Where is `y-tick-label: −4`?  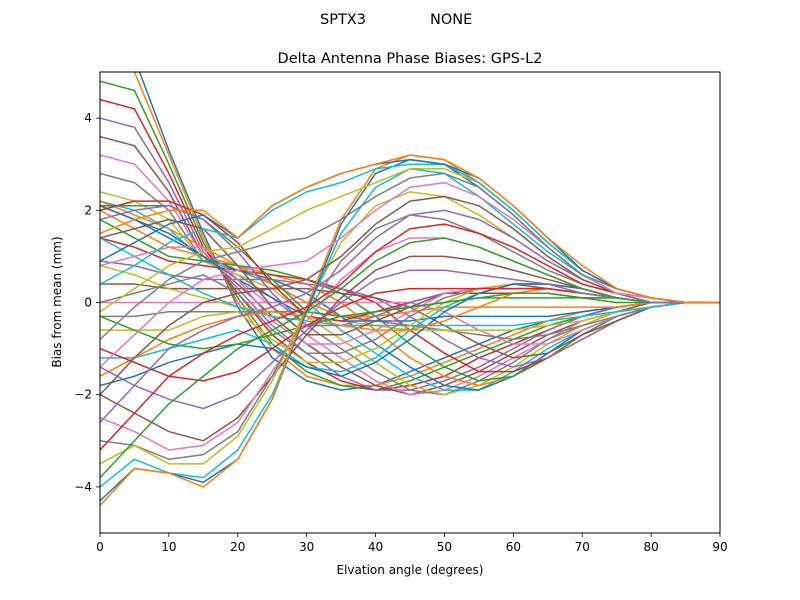 y-tick-label: −4 is located at coordinates (83, 487).